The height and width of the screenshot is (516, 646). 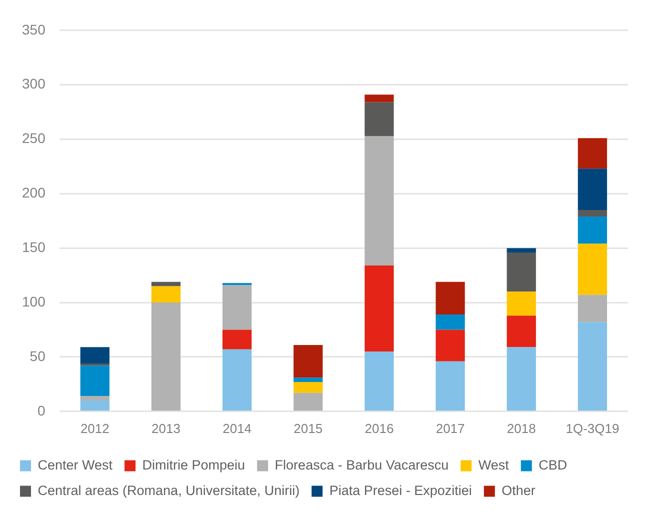 What do you see at coordinates (166, 428) in the screenshot?
I see `x-tick-label: 2013` at bounding box center [166, 428].